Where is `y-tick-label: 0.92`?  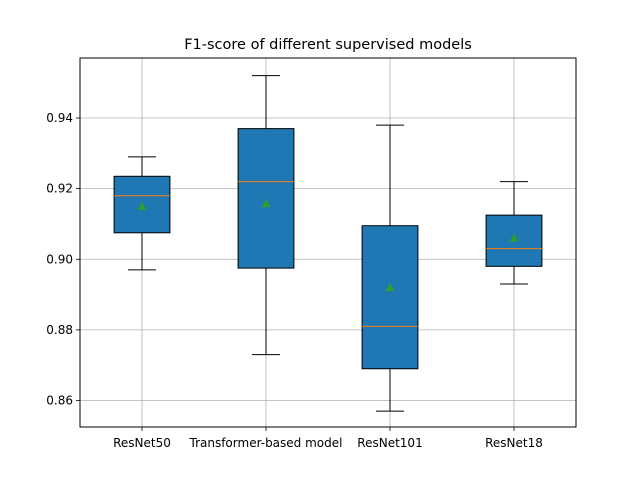
y-tick-label: 0.92 is located at coordinates (59, 189).